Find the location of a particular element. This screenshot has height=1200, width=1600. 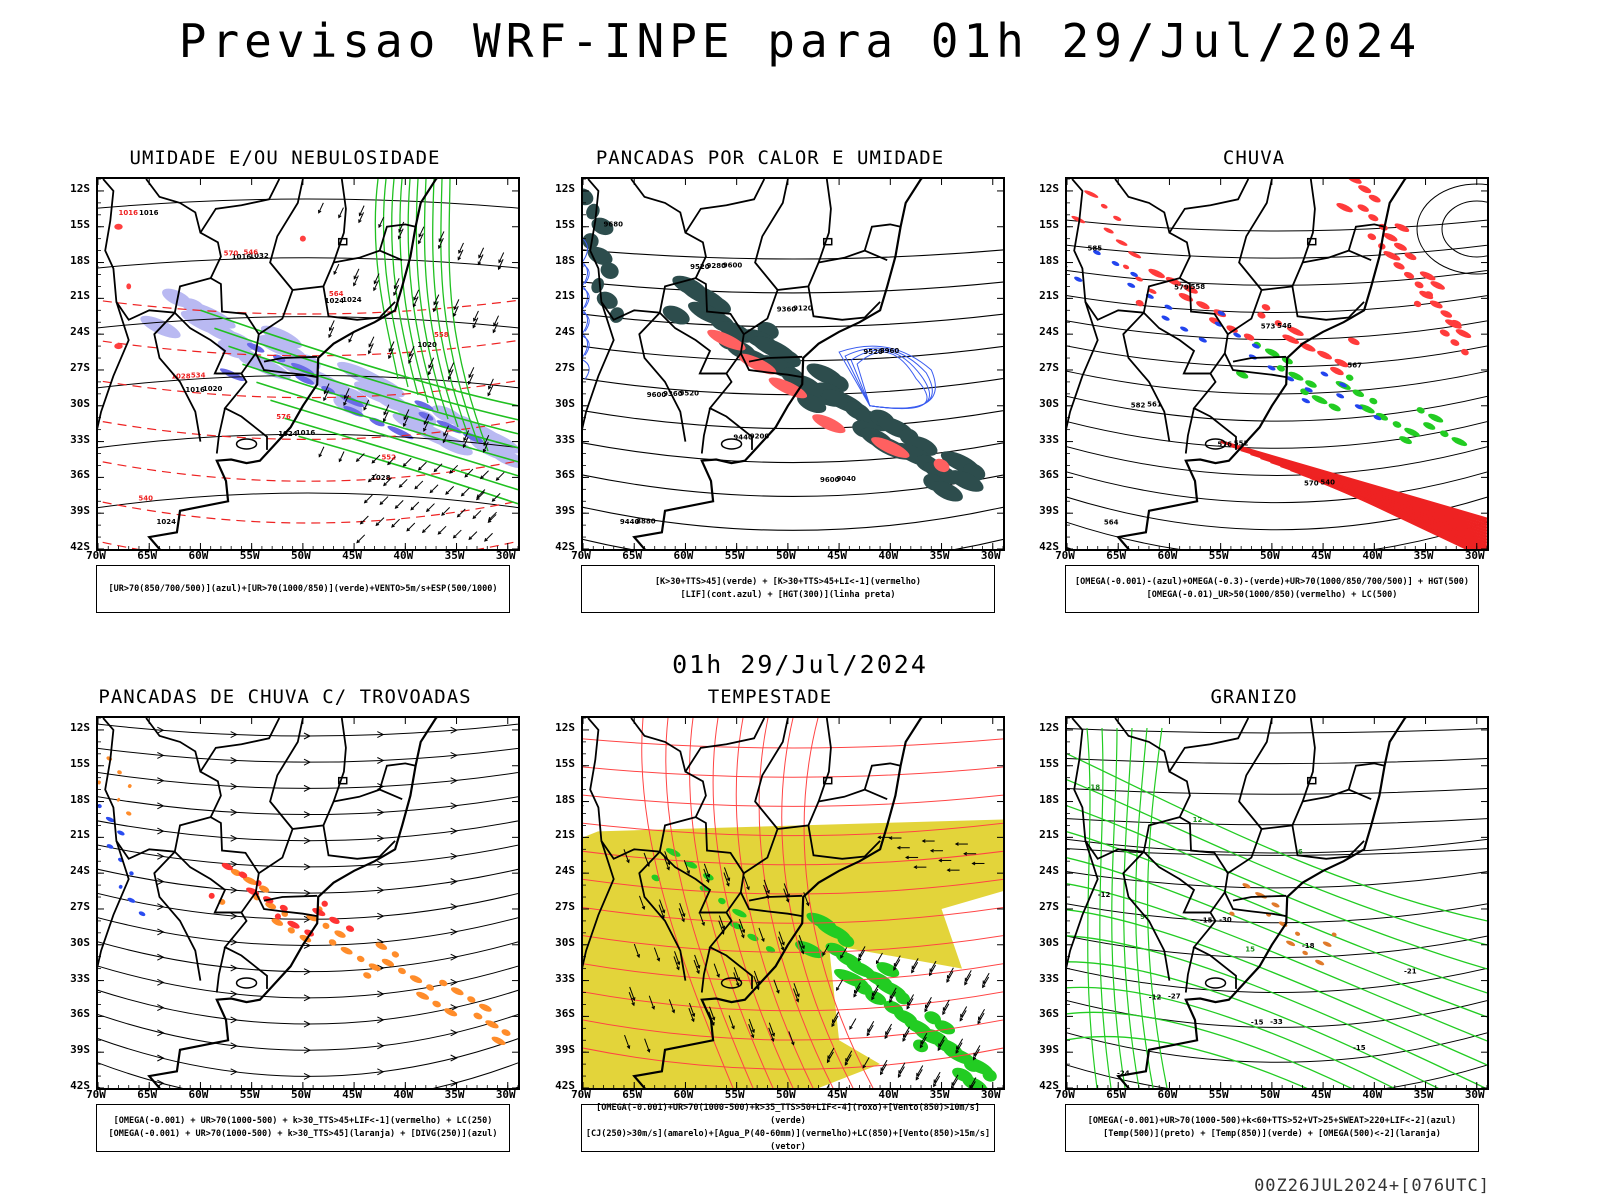

lat-label: 30S is located at coordinates (1049, 942).